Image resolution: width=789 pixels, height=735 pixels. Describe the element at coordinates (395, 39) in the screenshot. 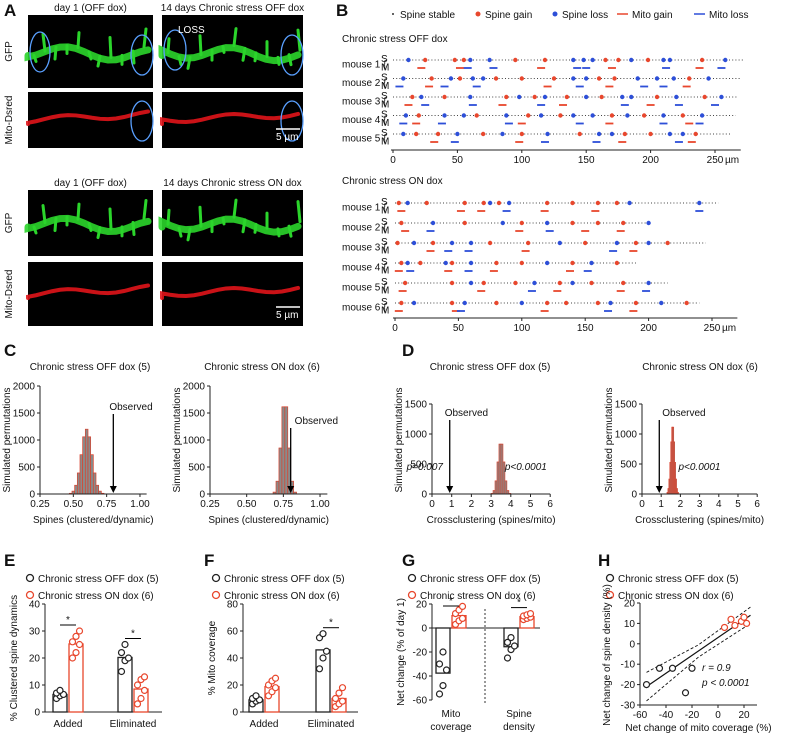

I see `group-title: Chronic stress OFF dox` at that location.